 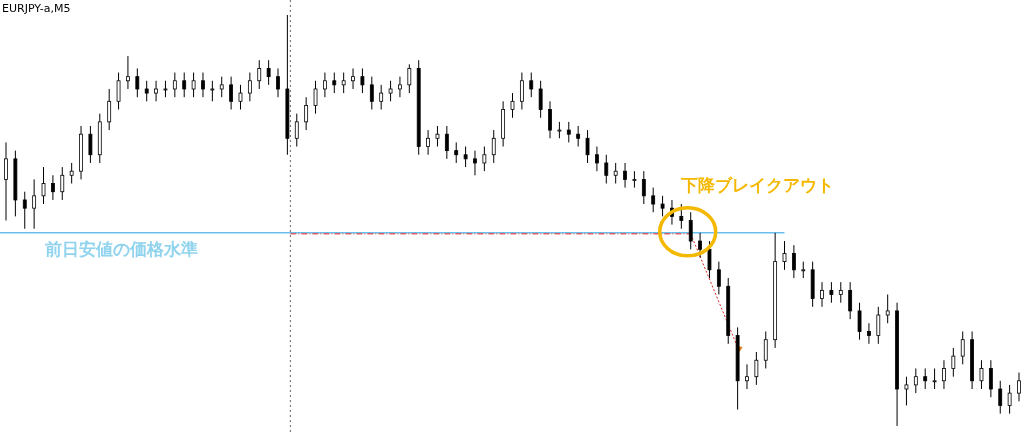 I want to click on annotation: 下降ブレイクアウト, so click(x=757, y=185).